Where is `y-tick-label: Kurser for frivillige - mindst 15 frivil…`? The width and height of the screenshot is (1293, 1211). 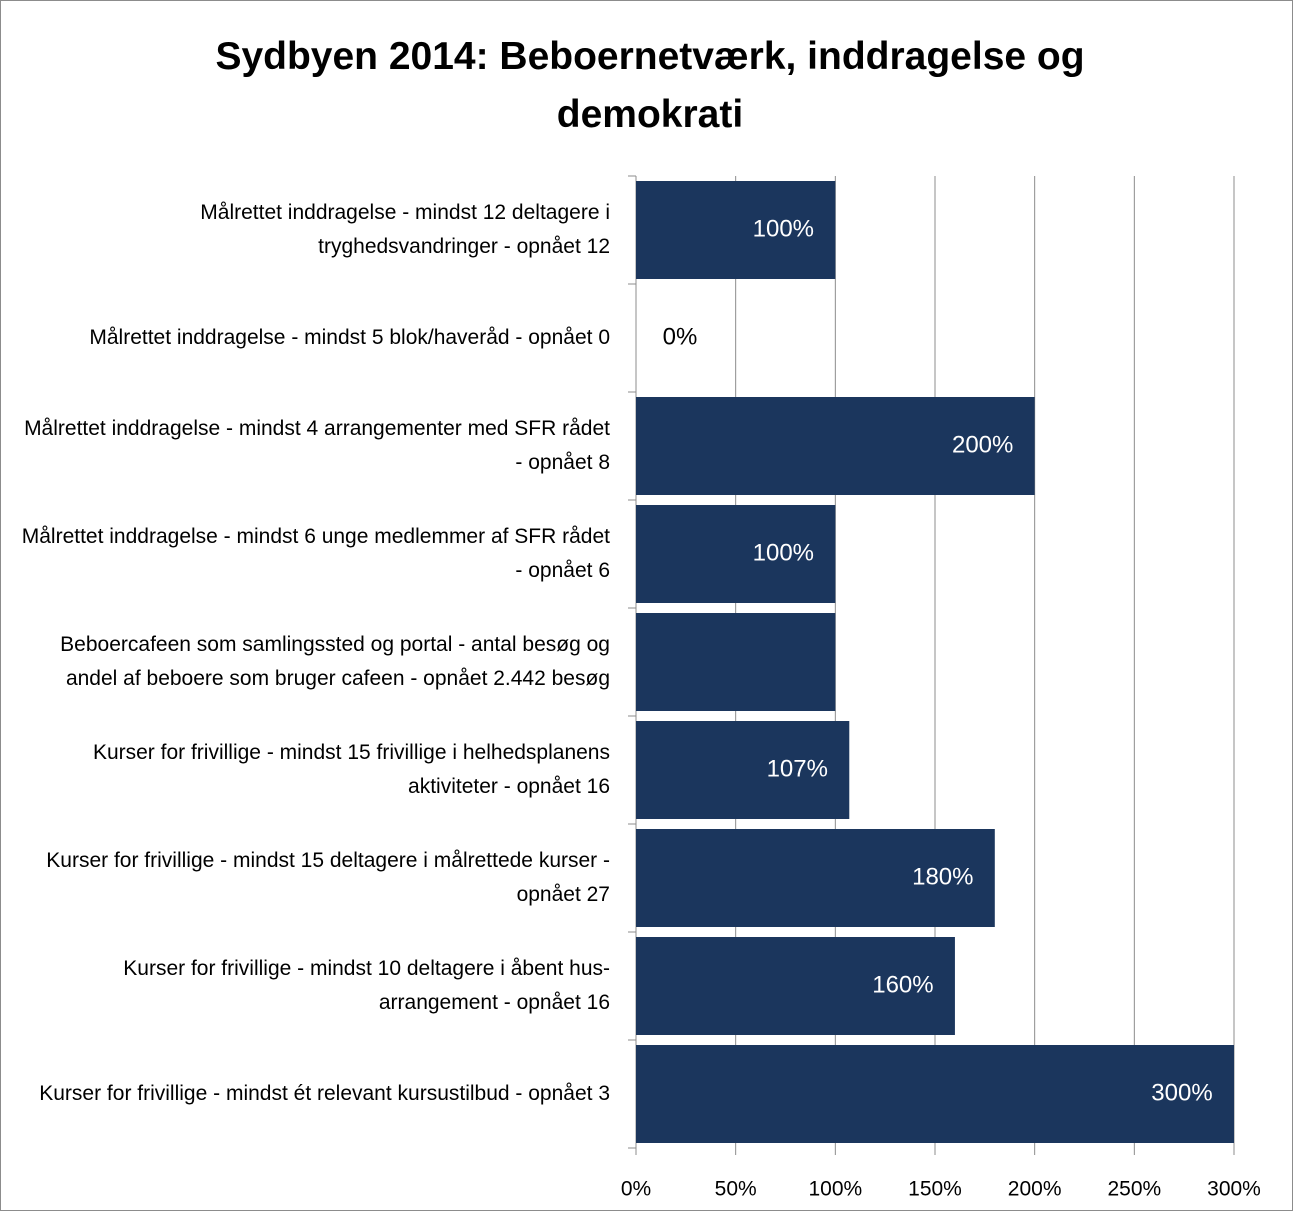
y-tick-label: Kurser for frivillige - mindst 15 frivil… is located at coordinates (351, 769).